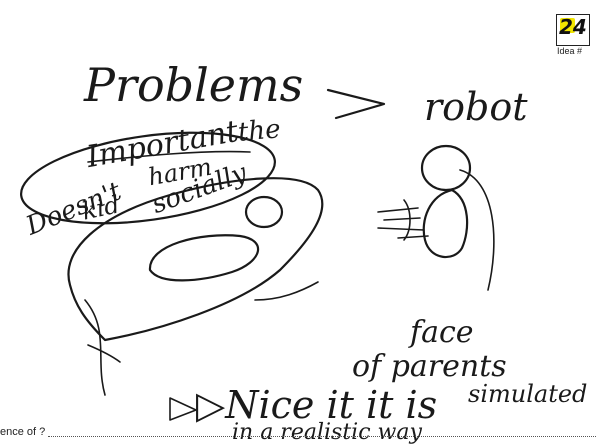 The width and height of the screenshot is (607, 446). I want to click on robot-head, so click(446, 168).